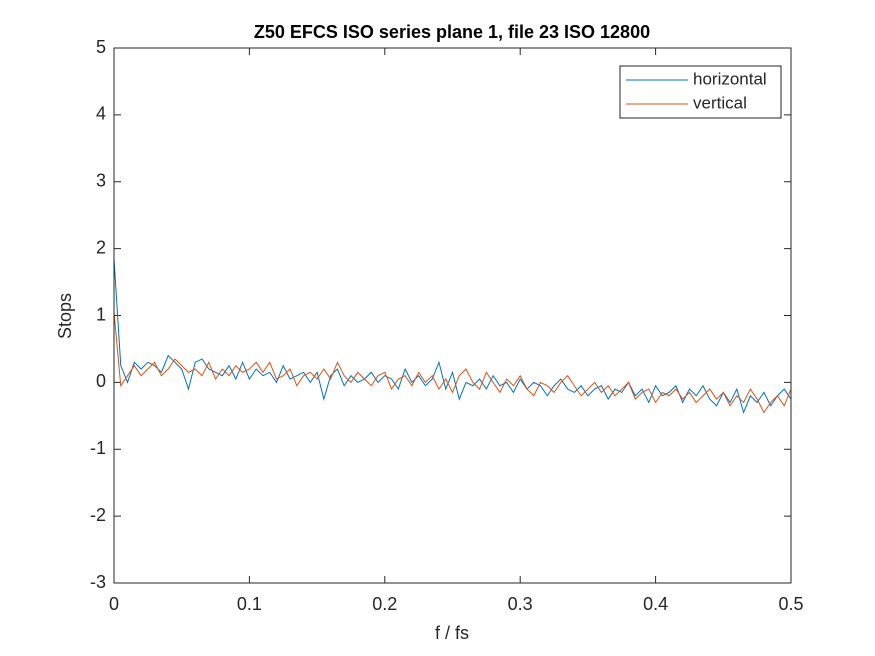 The height and width of the screenshot is (656, 875). I want to click on y-tick-label: 3, so click(101, 181).